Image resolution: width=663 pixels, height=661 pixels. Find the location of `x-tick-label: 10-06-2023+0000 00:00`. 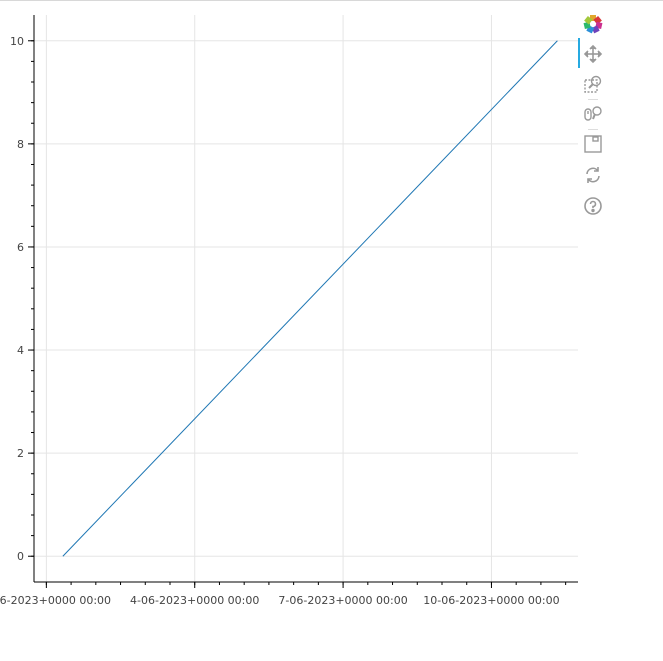

x-tick-label: 10-06-2023+0000 00:00 is located at coordinates (491, 600).